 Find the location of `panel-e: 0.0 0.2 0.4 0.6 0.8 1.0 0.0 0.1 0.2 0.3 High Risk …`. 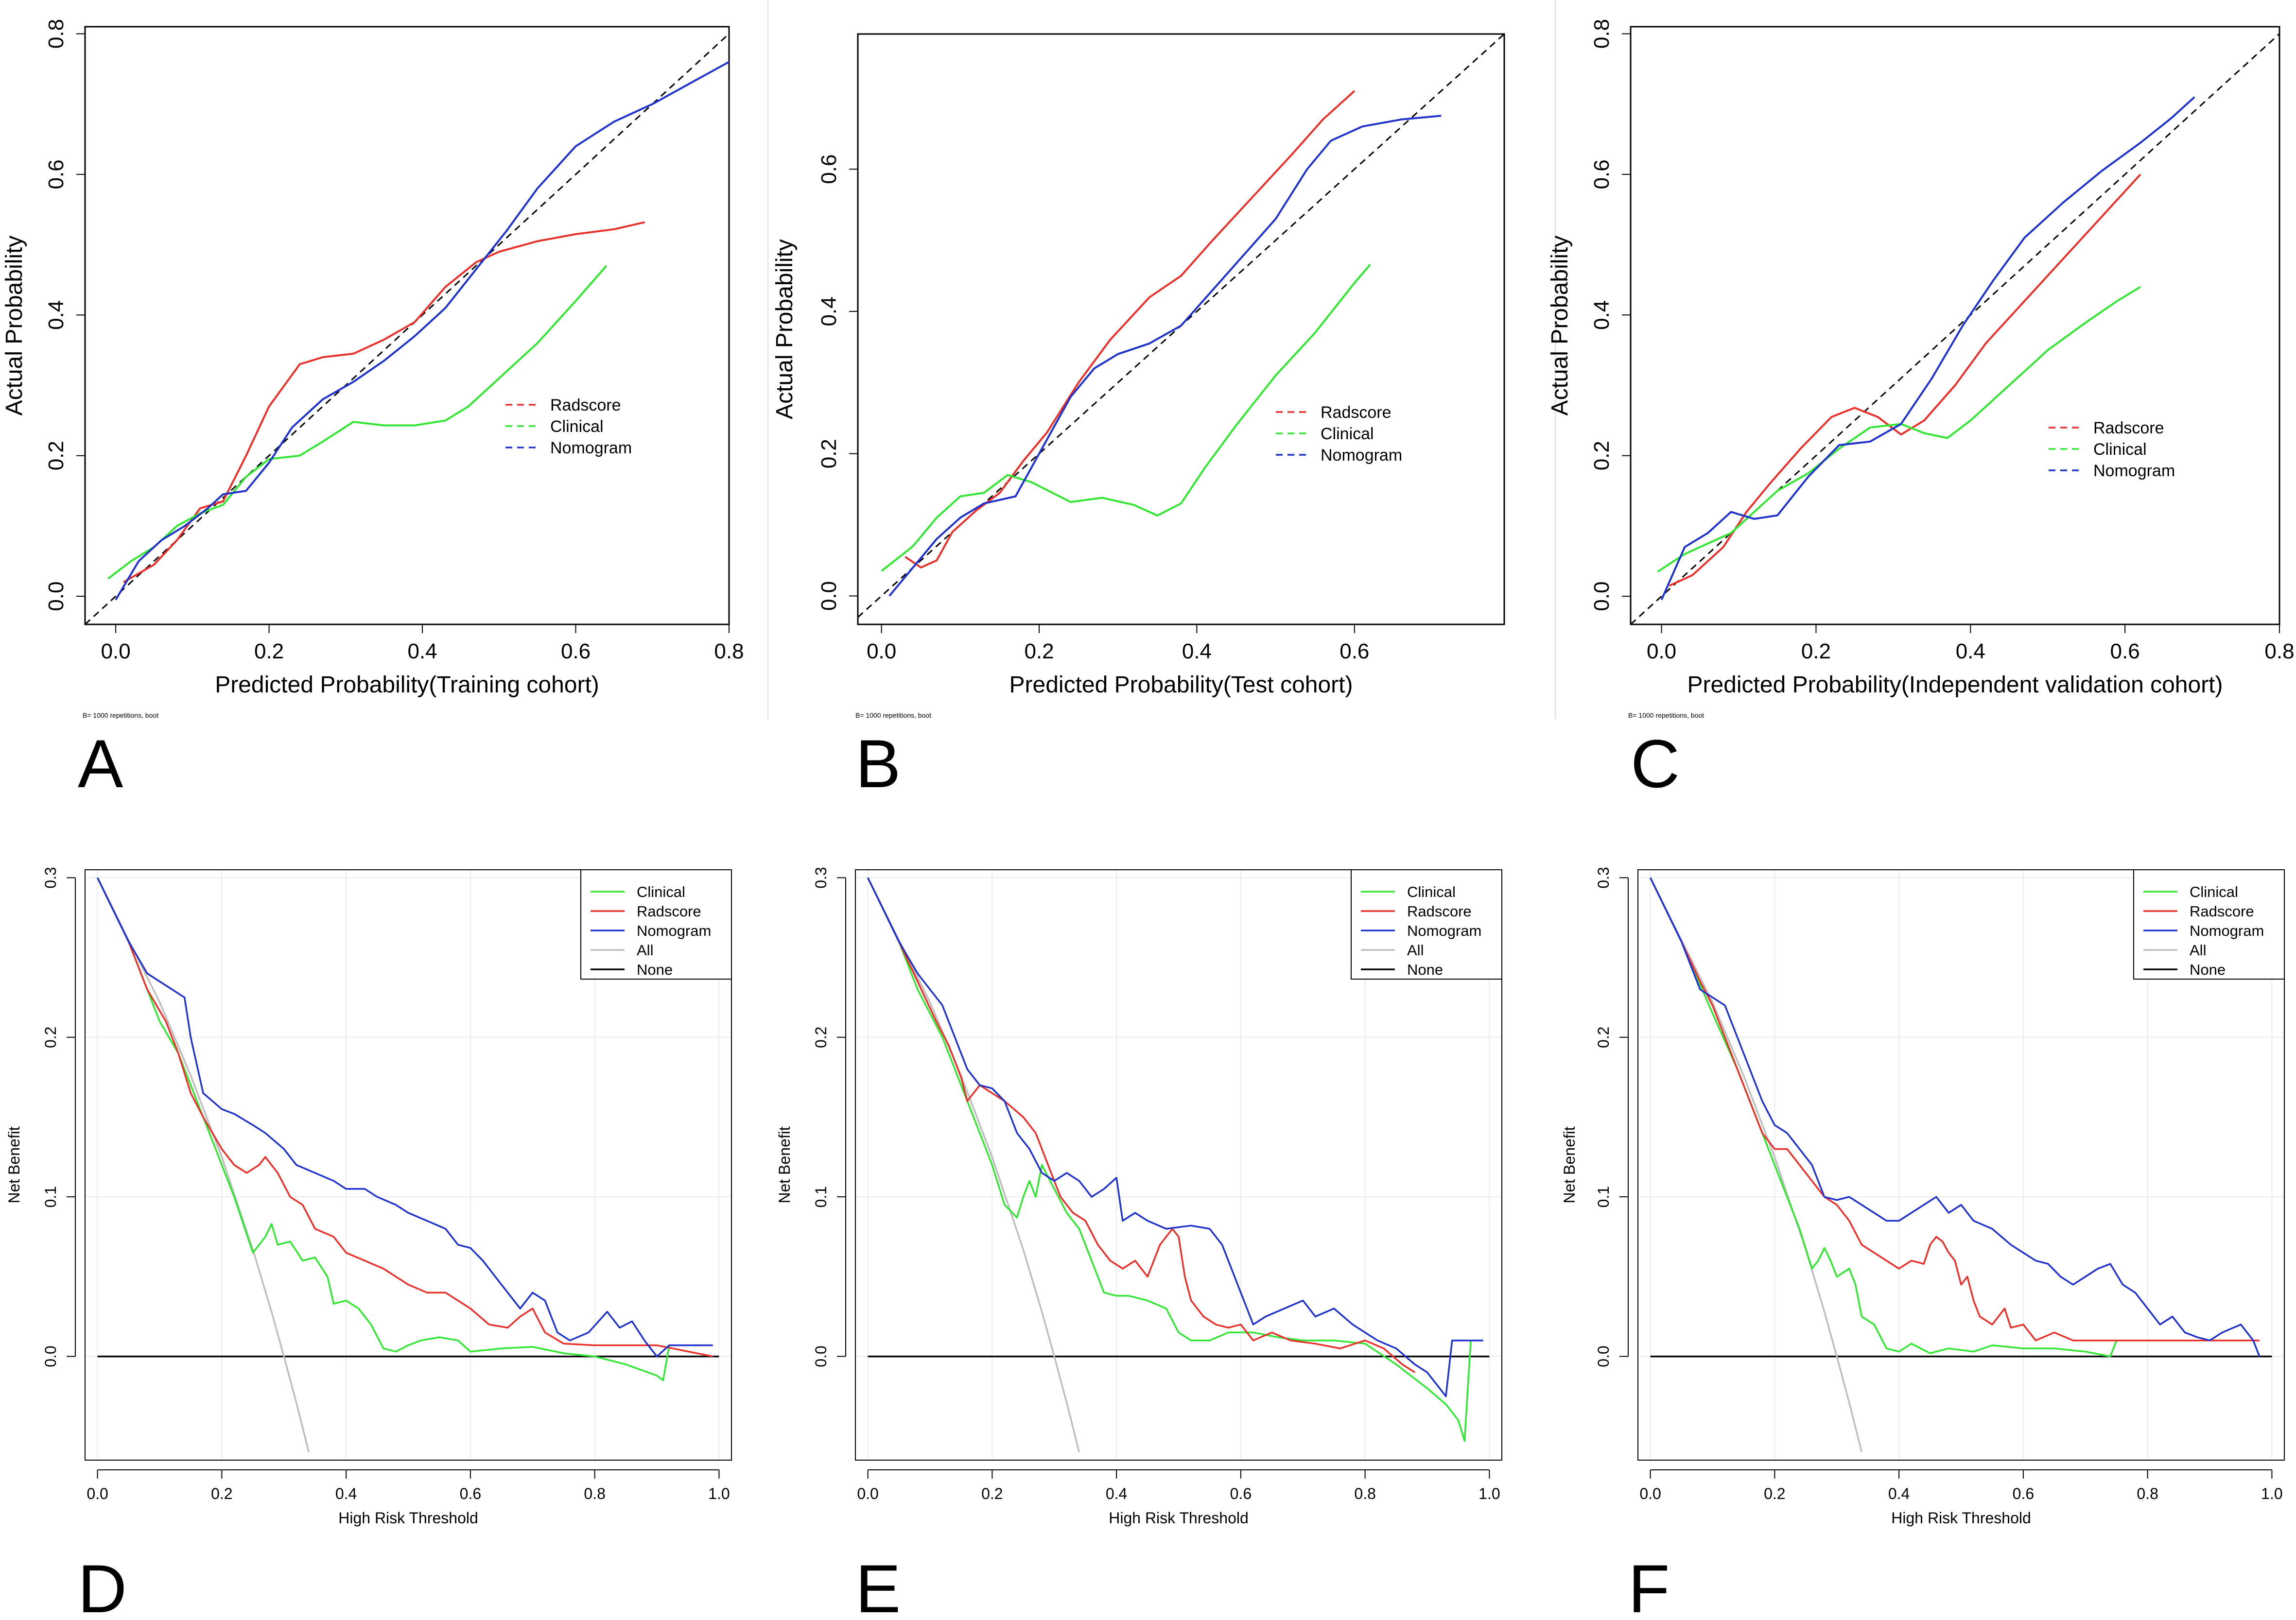

panel-e: 0.0 0.2 0.4 0.6 0.8 1.0 0.0 0.1 0.2 0.3 High Risk … is located at coordinates (1139, 1243).